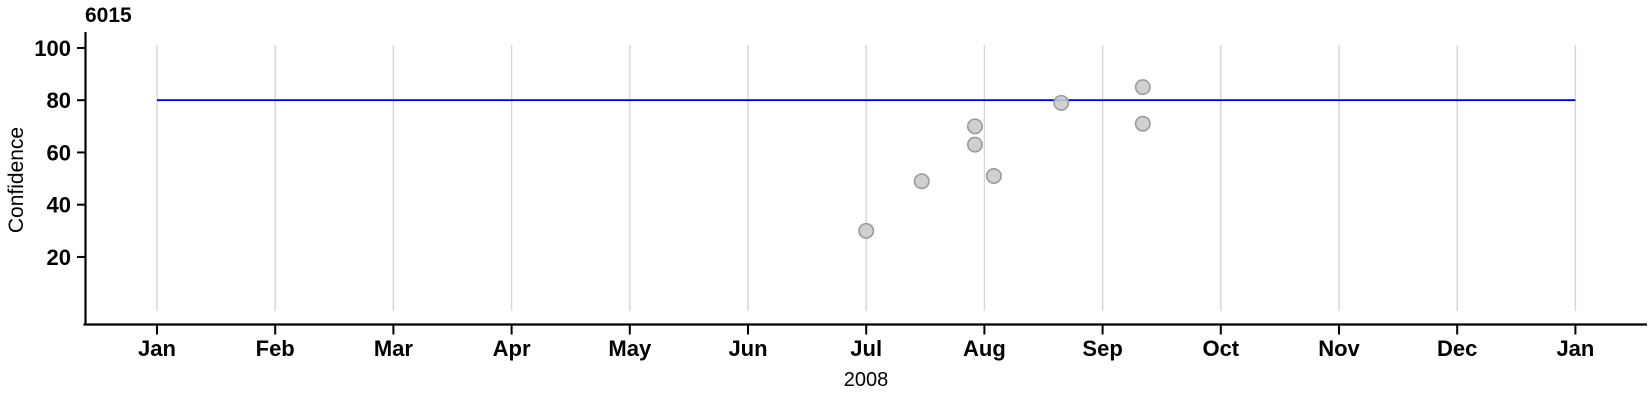  Describe the element at coordinates (747, 348) in the screenshot. I see `x-tick-label: Jun` at that location.